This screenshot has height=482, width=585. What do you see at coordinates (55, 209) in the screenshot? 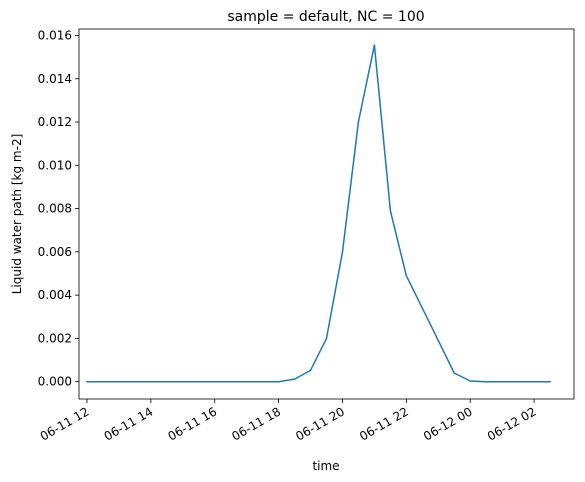
I see `y-tick-label: 0.008` at bounding box center [55, 209].